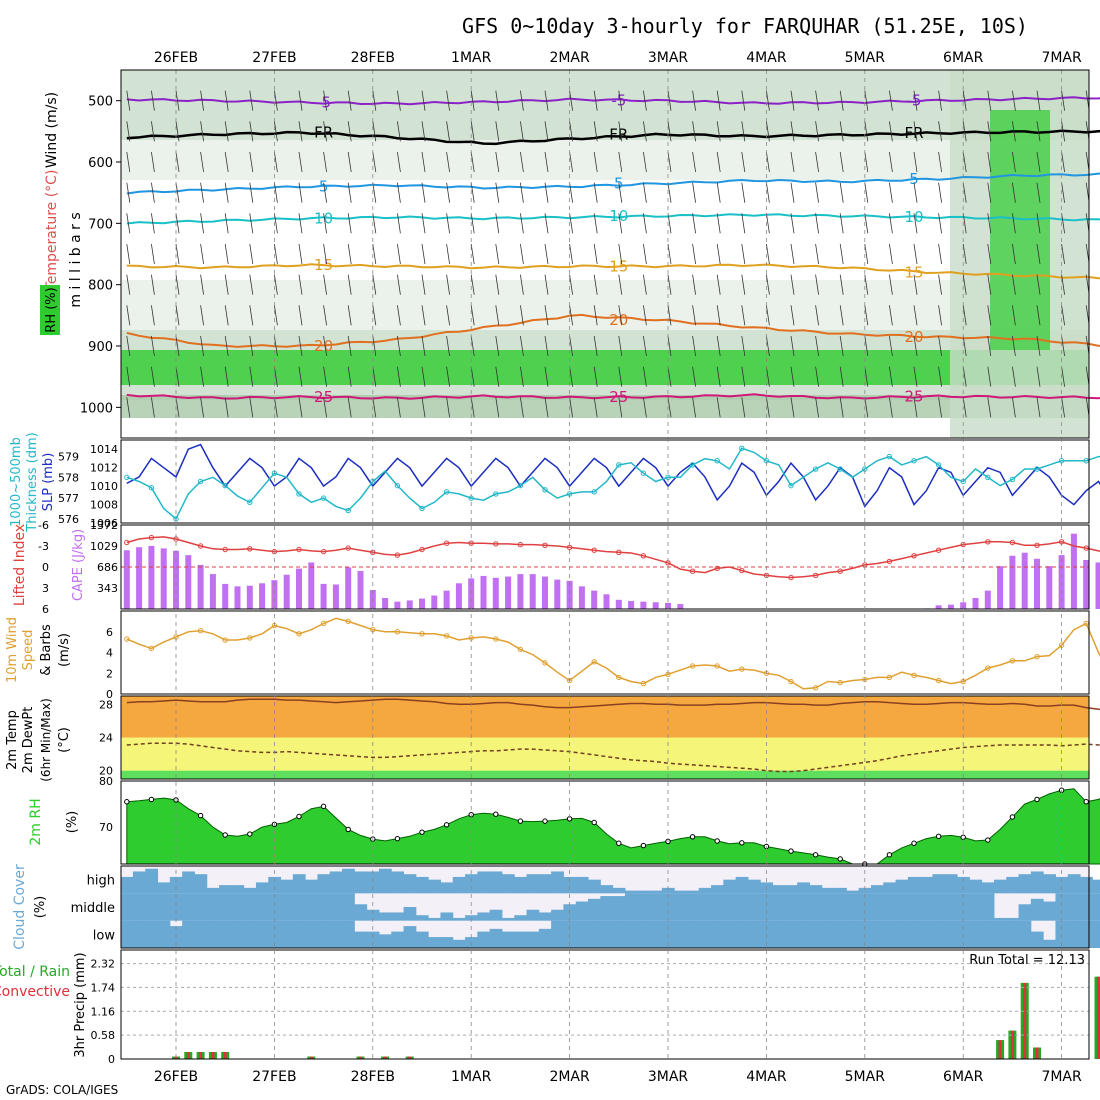 The height and width of the screenshot is (1100, 1100). What do you see at coordinates (43, 525) in the screenshot?
I see `y-tick-label: -6` at bounding box center [43, 525].